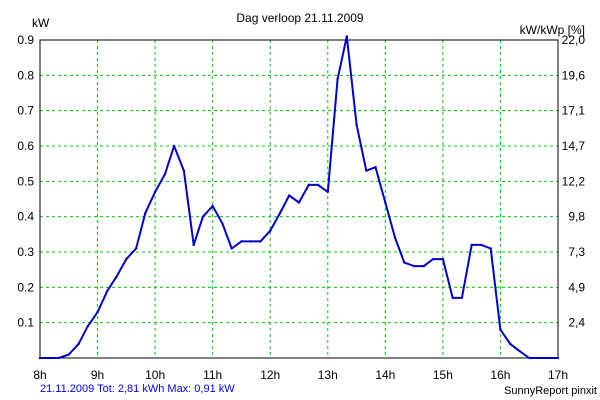  Describe the element at coordinates (25, 217) in the screenshot. I see `y-tick-label-left: 0.4` at that location.